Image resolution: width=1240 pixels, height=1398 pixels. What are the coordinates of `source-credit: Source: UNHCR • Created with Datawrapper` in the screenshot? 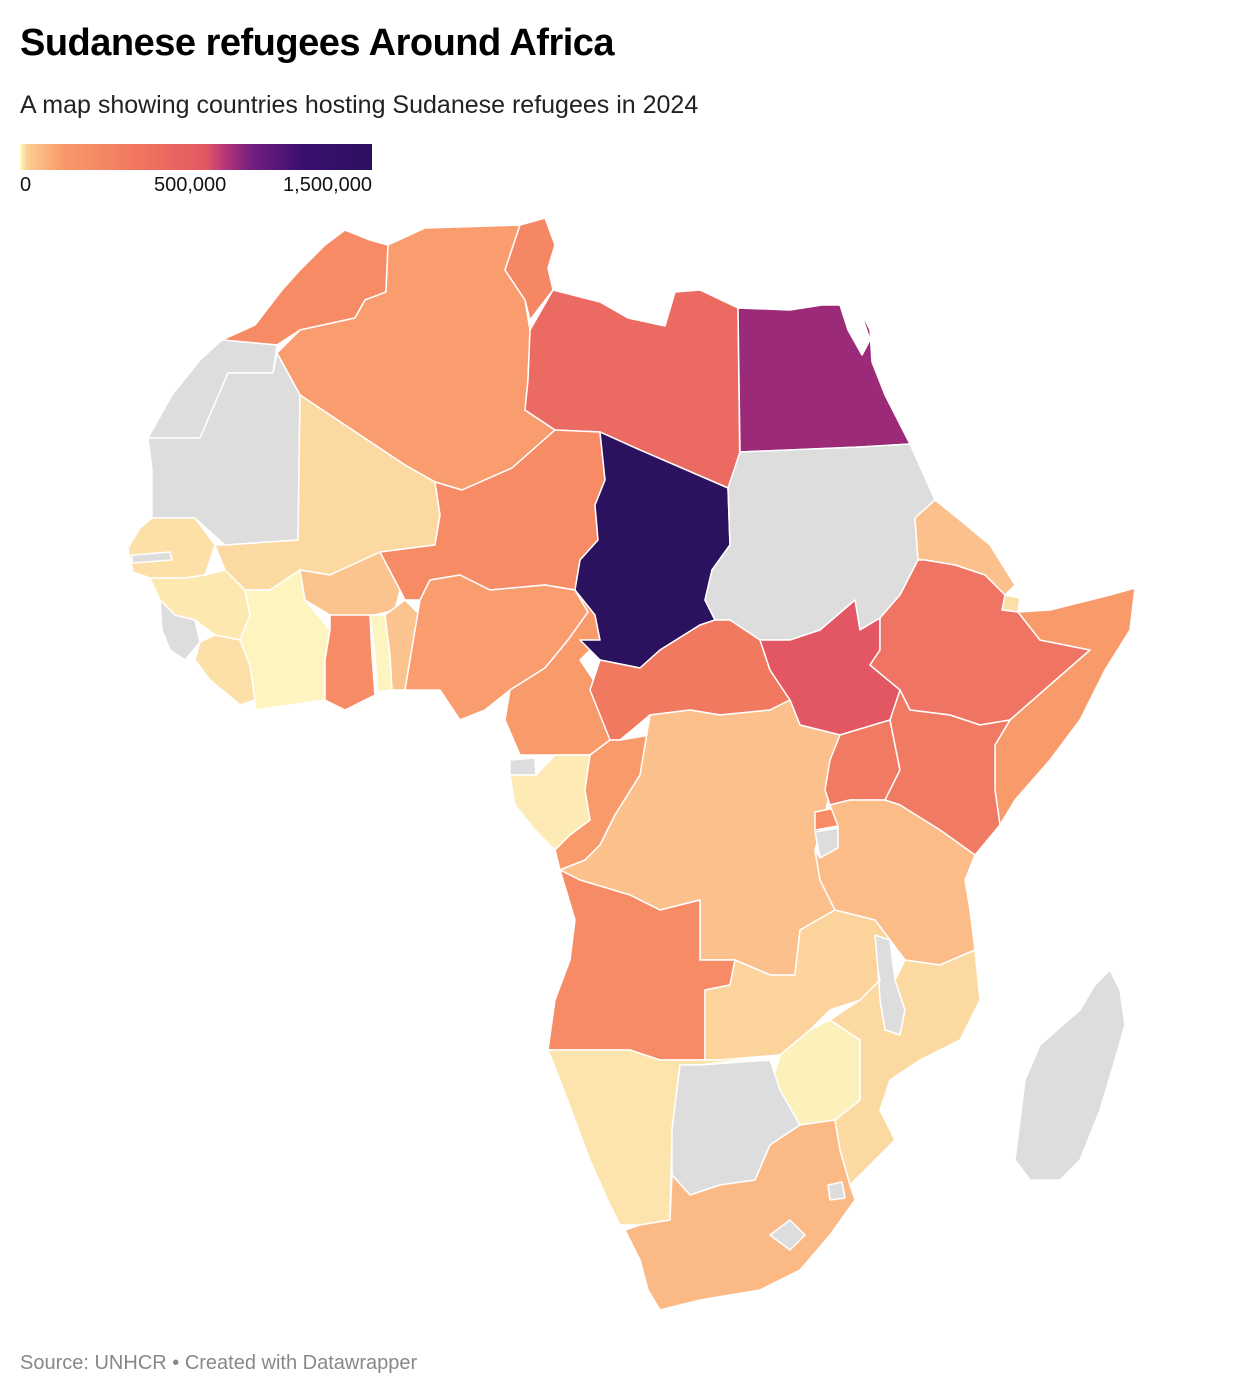 It's located at (219, 1363).